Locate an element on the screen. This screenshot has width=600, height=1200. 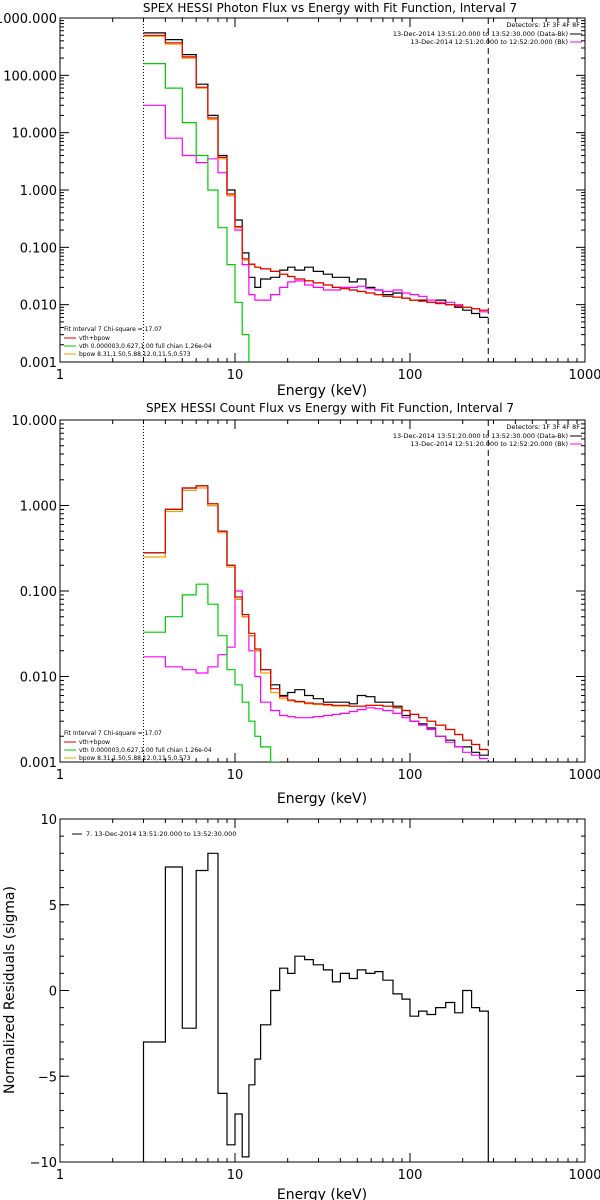
residuals-y-tick-label: −10 is located at coordinates (43, 1163).